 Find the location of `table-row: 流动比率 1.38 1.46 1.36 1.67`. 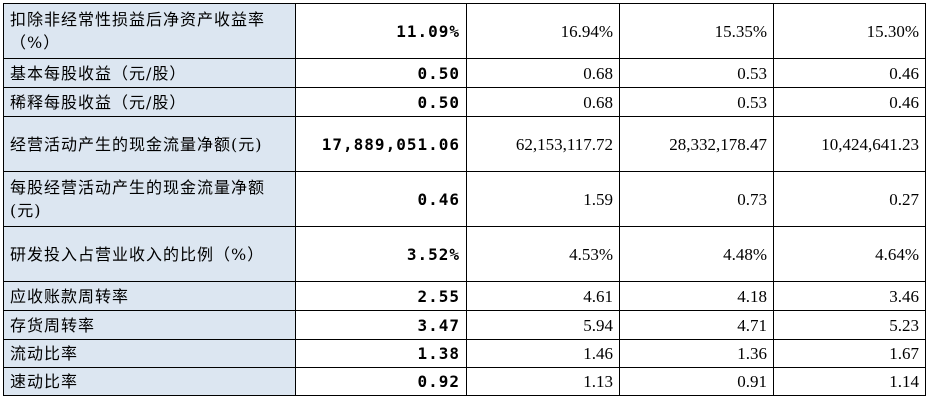

table-row: 流动比率 1.38 1.46 1.36 1.67 is located at coordinates (464, 353).